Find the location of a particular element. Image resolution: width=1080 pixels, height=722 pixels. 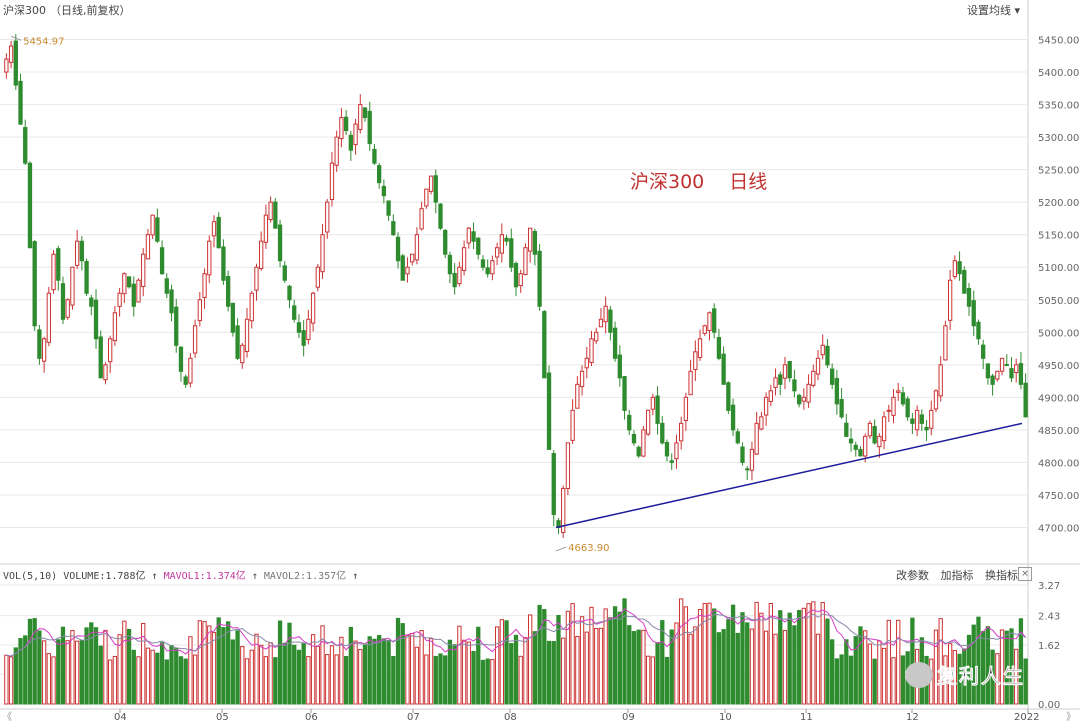

add-indicator-button: 加指标 is located at coordinates (957, 575).